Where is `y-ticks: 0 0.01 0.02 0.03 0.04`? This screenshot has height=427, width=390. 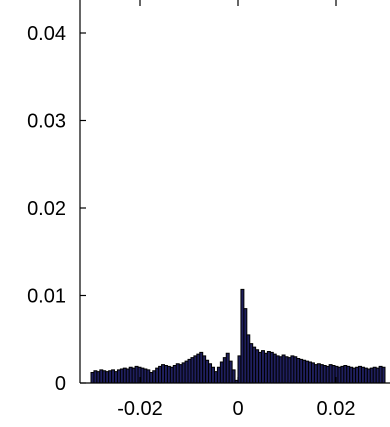
y-ticks: 0 0.01 0.02 0.03 0.04 is located at coordinates (56, 209).